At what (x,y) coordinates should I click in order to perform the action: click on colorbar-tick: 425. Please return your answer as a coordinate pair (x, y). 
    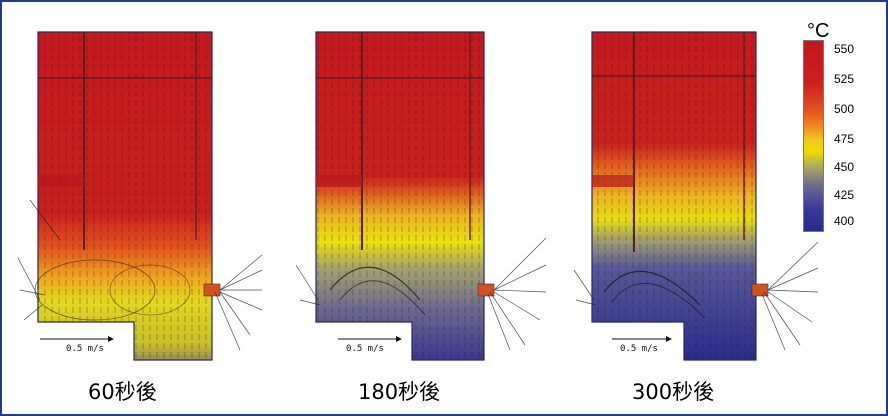
    Looking at the image, I should click on (844, 195).